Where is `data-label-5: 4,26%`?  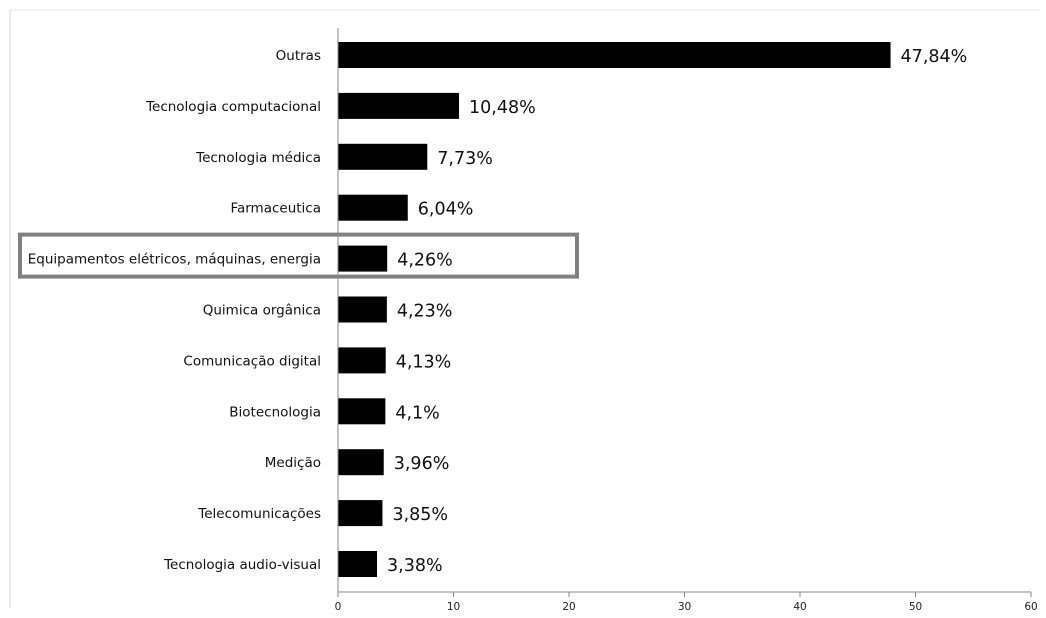 data-label-5: 4,26% is located at coordinates (425, 261).